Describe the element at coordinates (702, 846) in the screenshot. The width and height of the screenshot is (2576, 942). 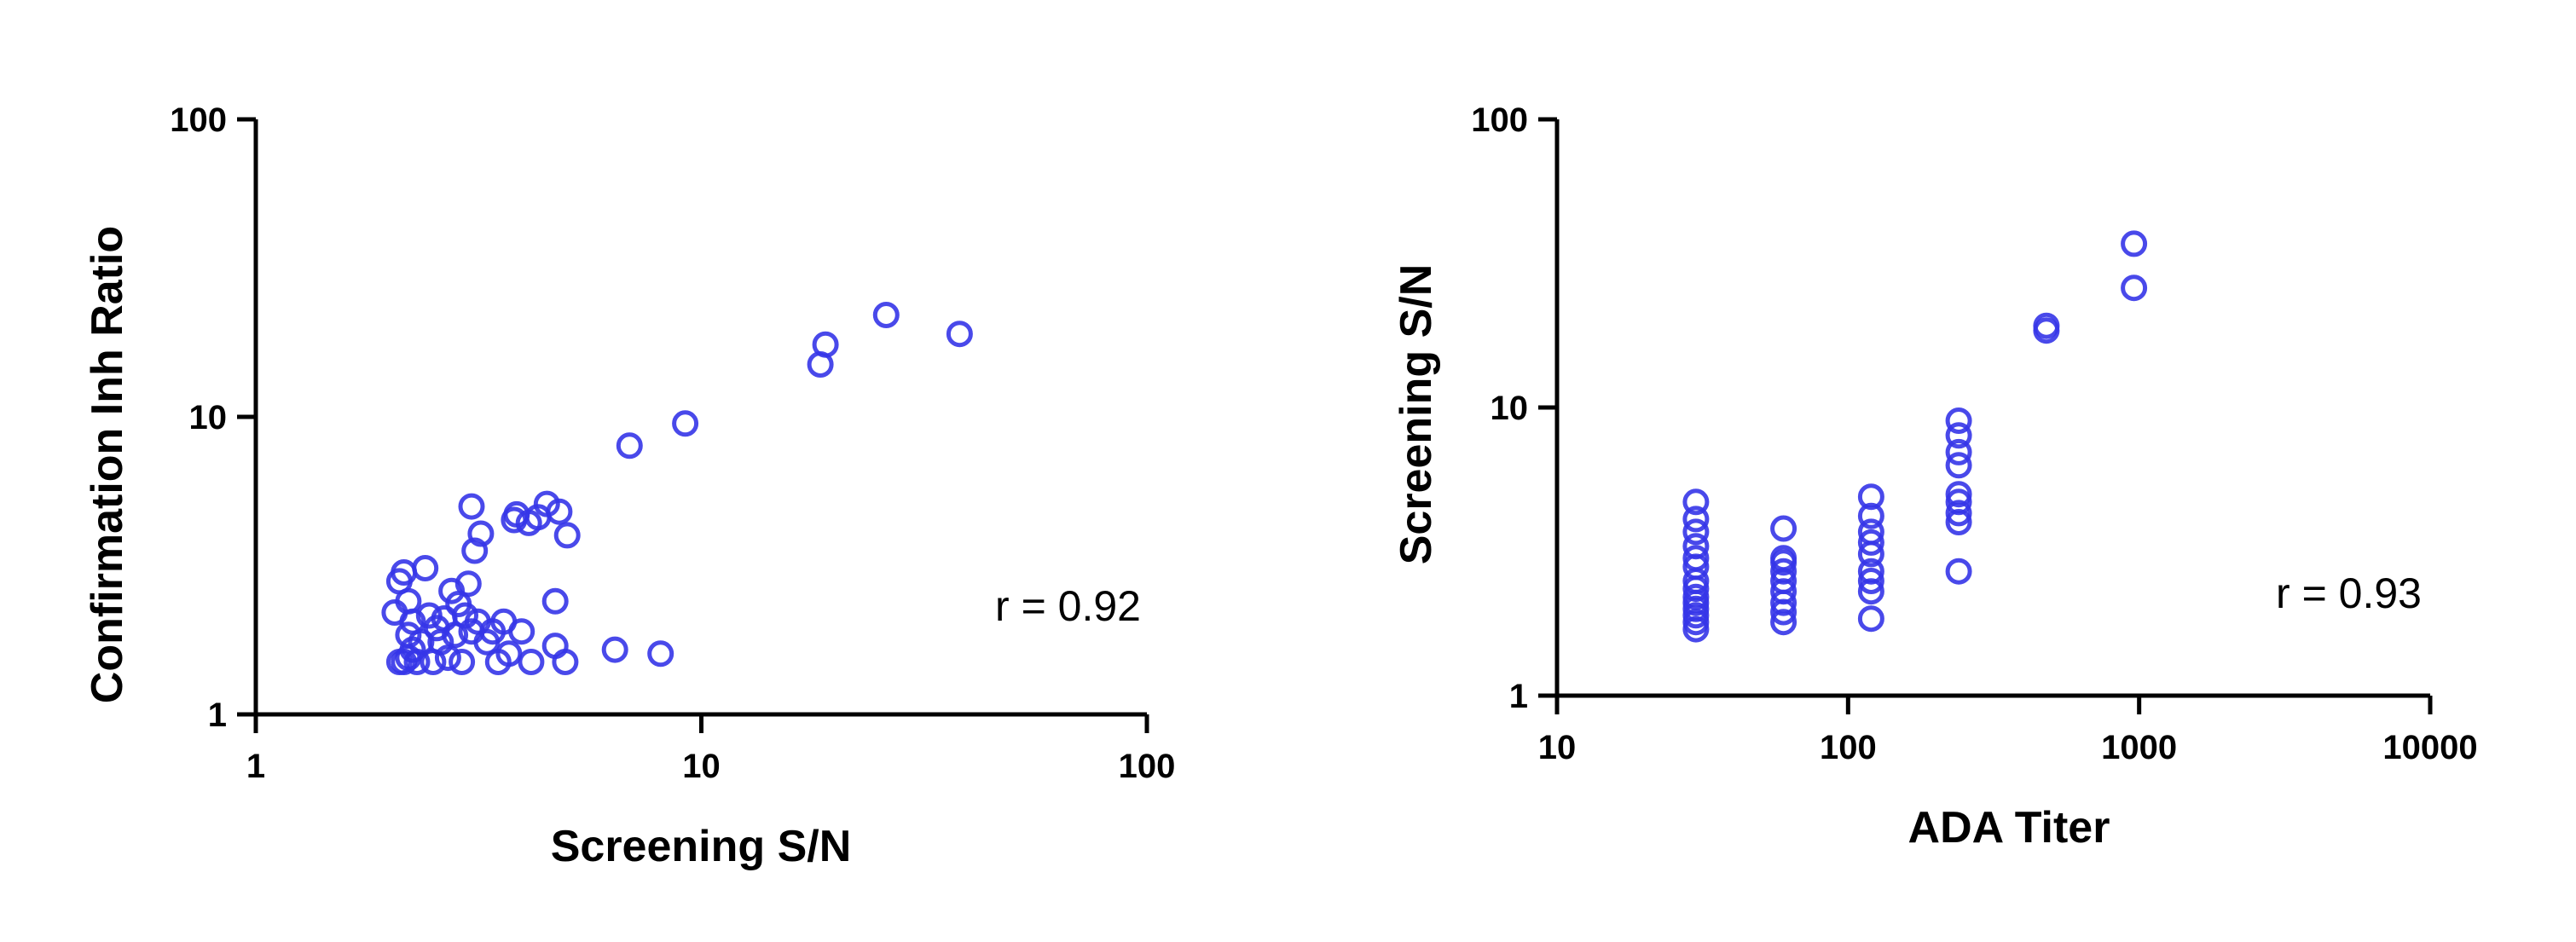
I see `x-axis-title: Screening S/N` at that location.